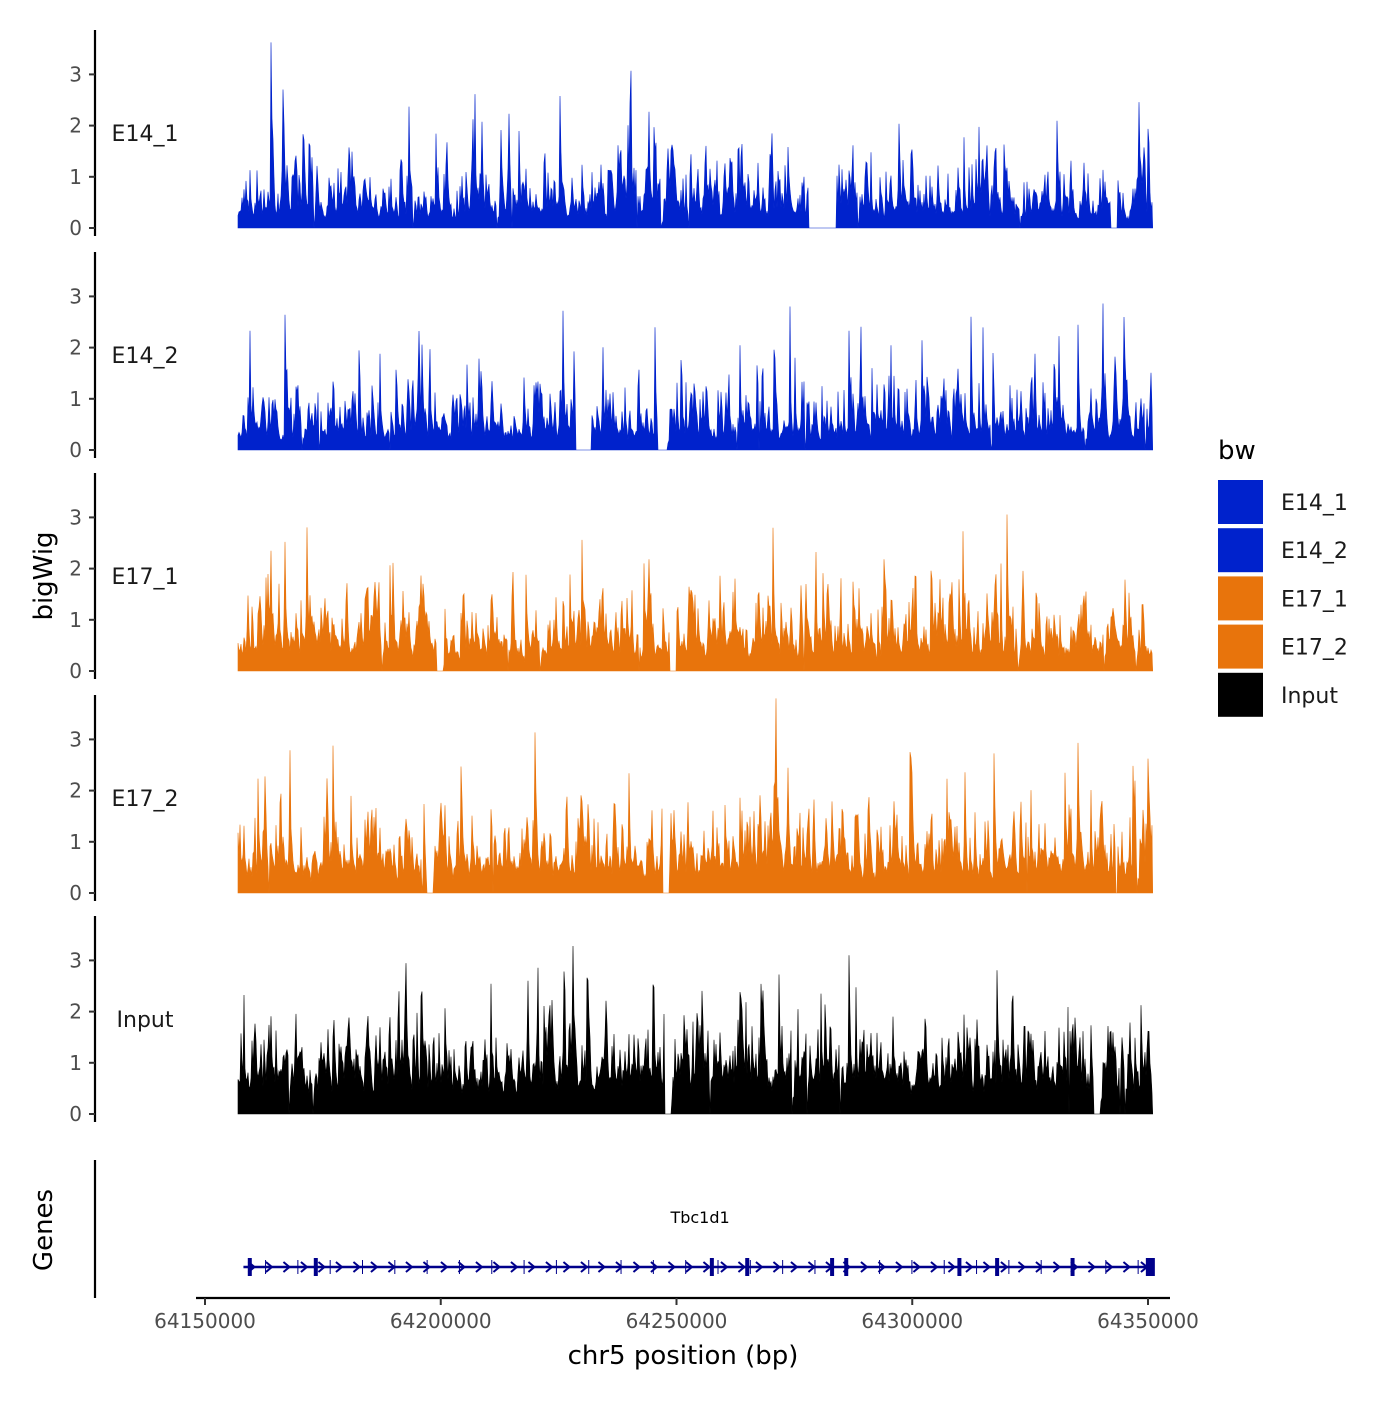 This screenshot has height=1404, width=1400. I want to click on track-label: E14_2, so click(145, 356).